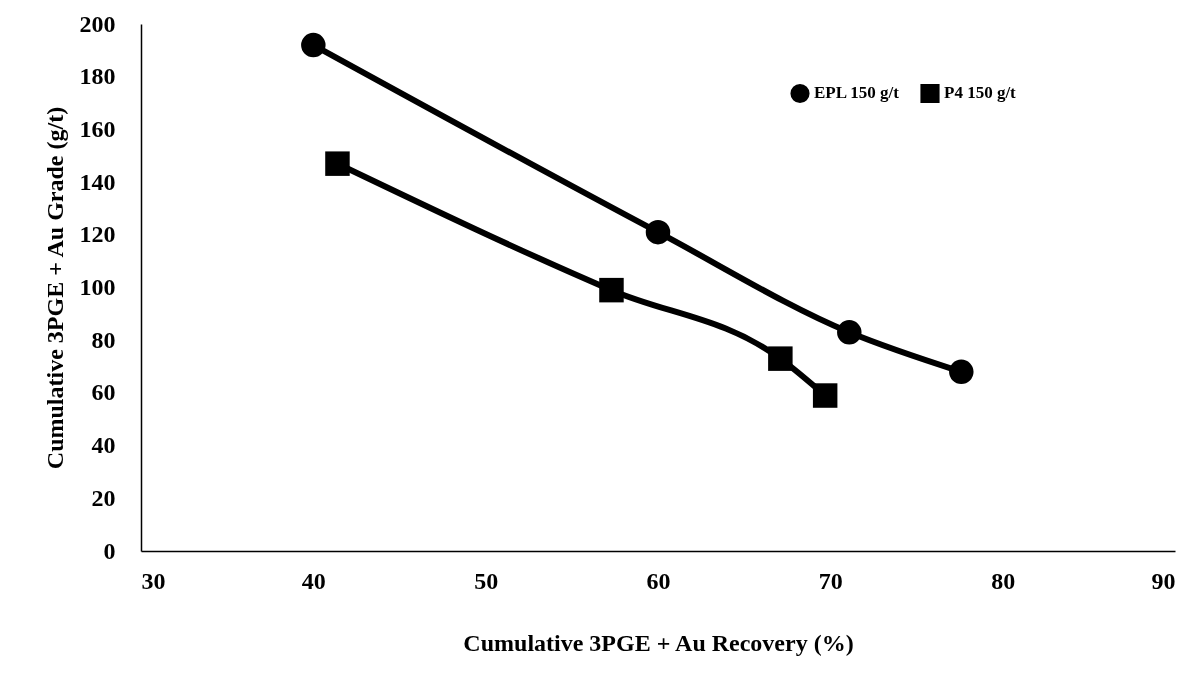  Describe the element at coordinates (103, 497) in the screenshot. I see `y-tick-label: 20` at that location.